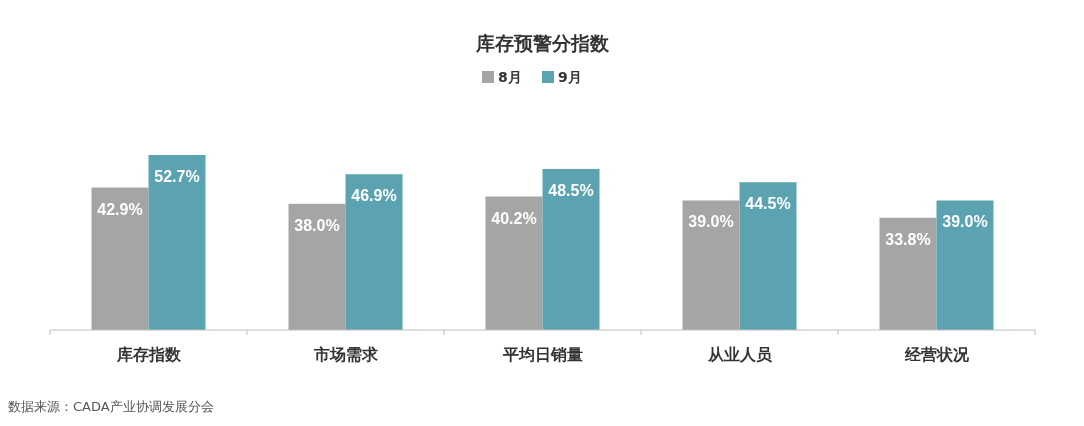 Image resolution: width=1084 pixels, height=426 pixels. Describe the element at coordinates (345, 354) in the screenshot. I see `x-tick-label: 市场需求` at that location.